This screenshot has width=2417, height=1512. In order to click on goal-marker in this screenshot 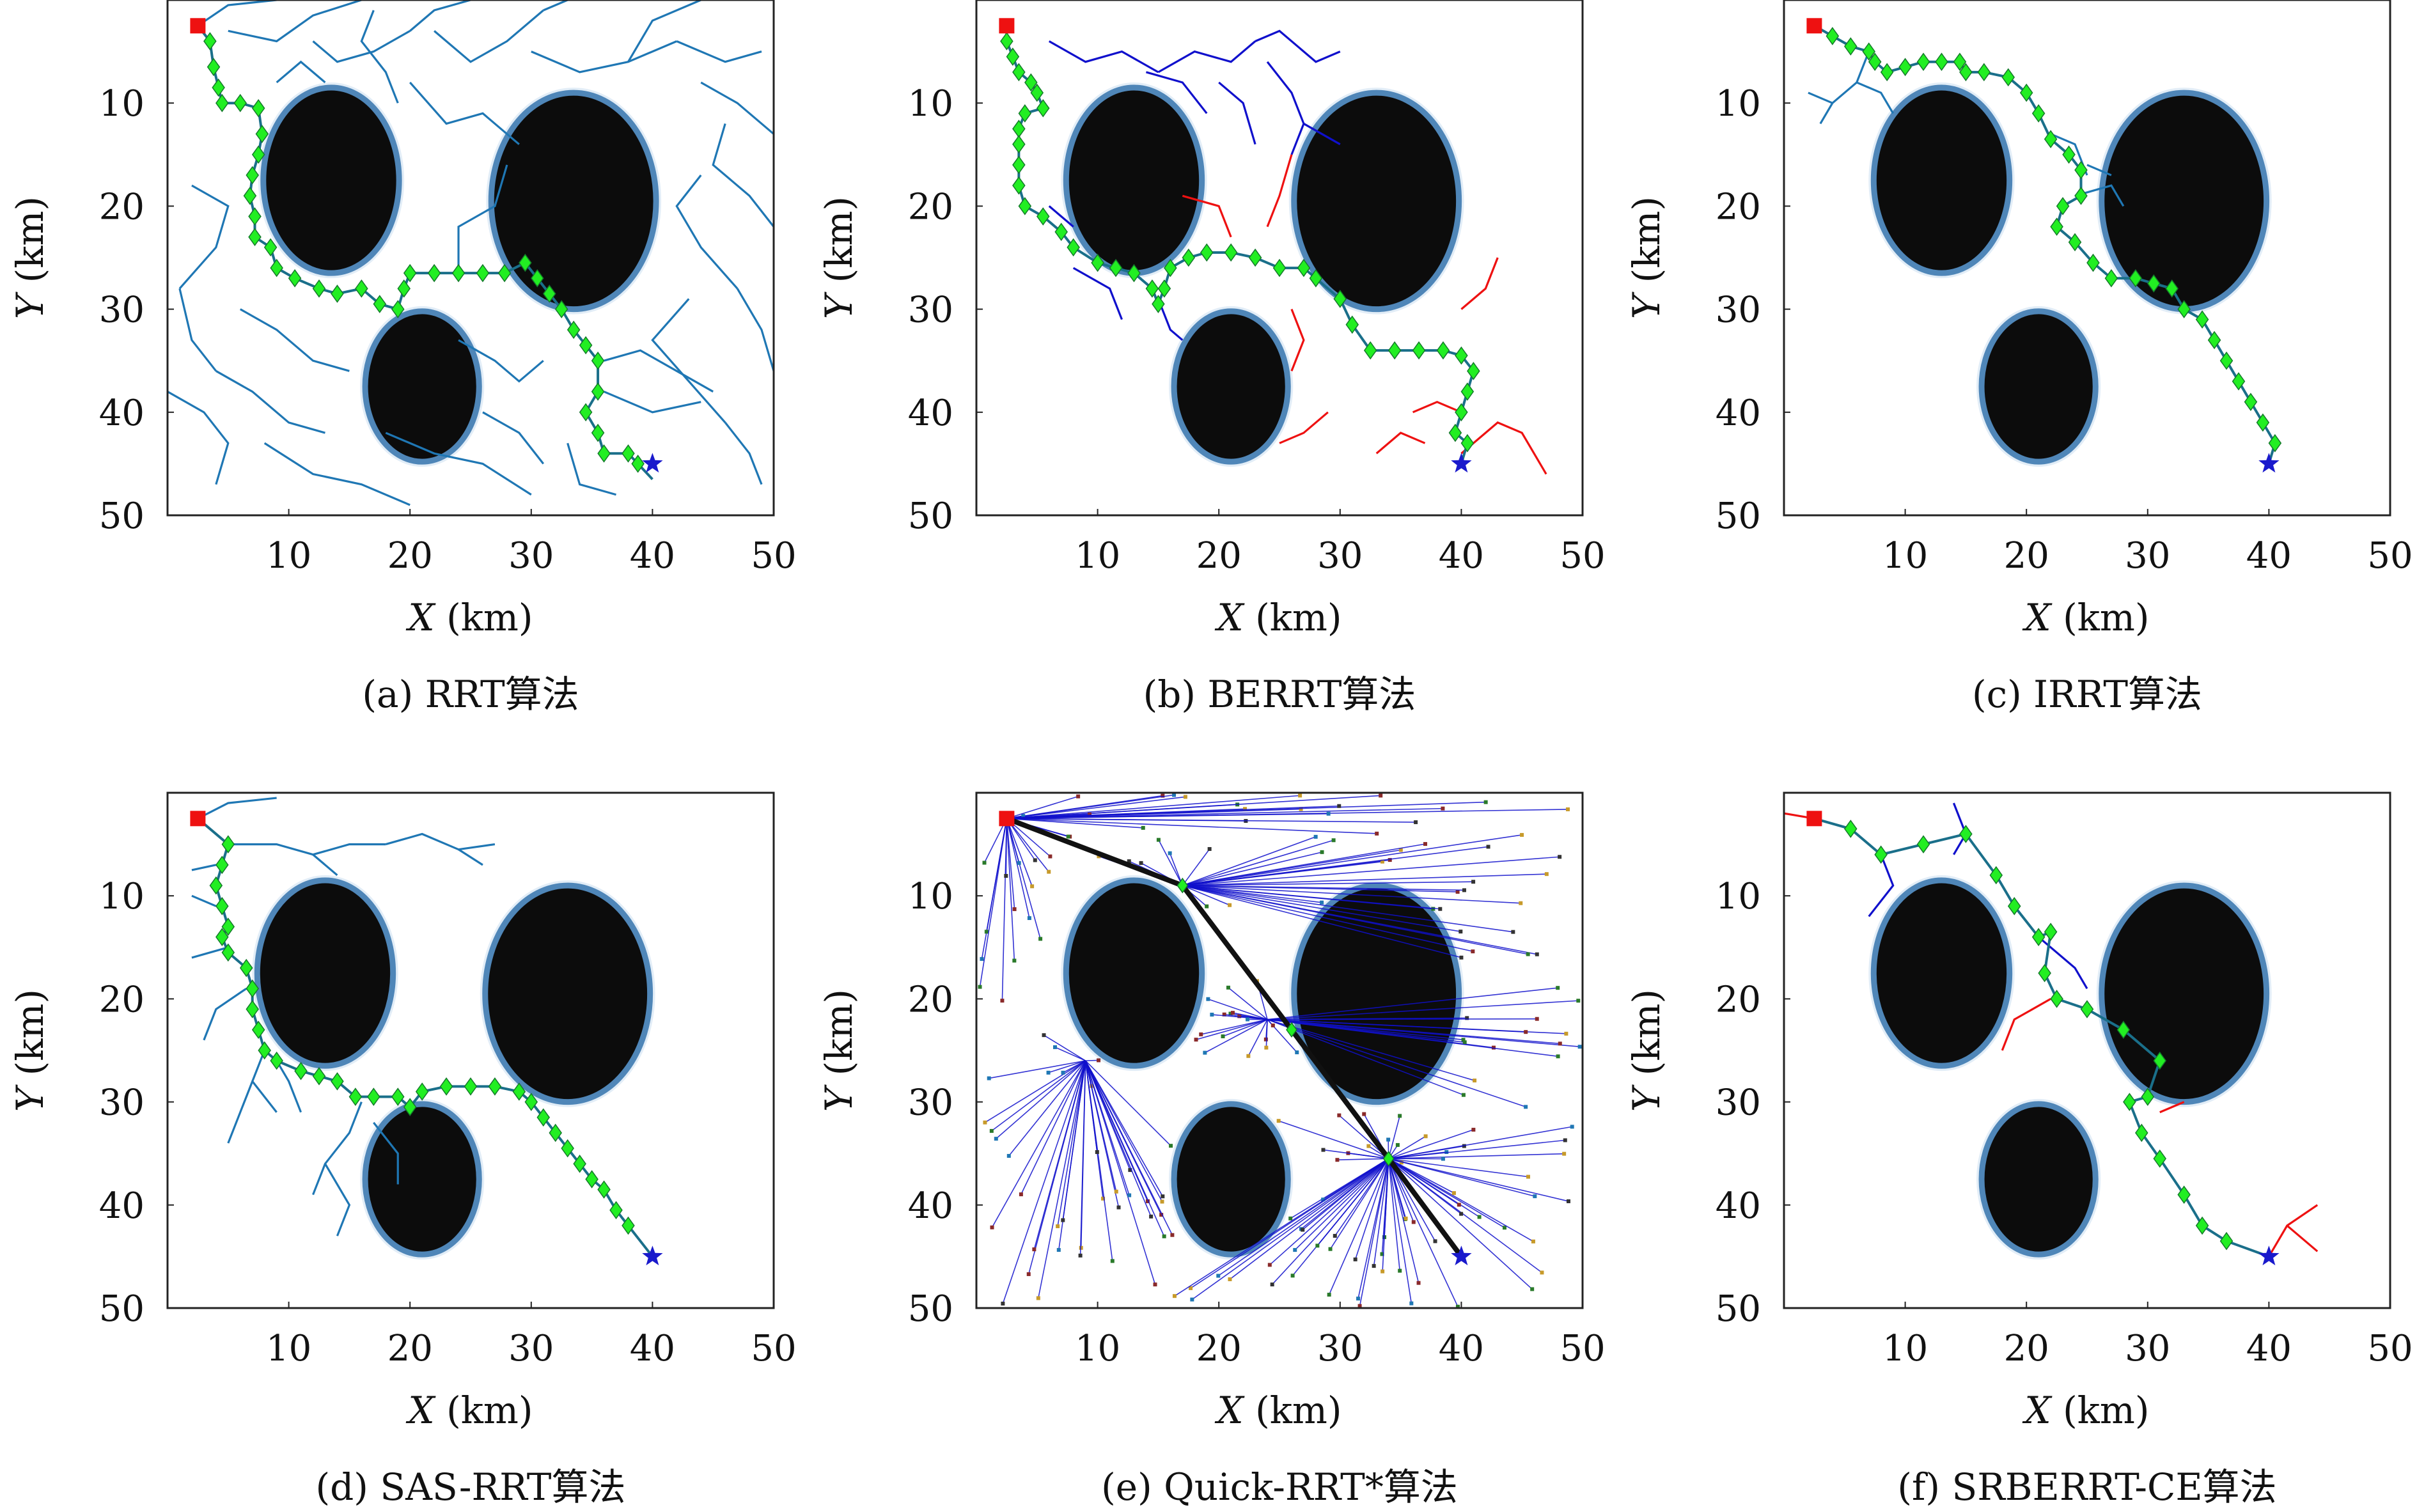, I will do `click(652, 1255)`.